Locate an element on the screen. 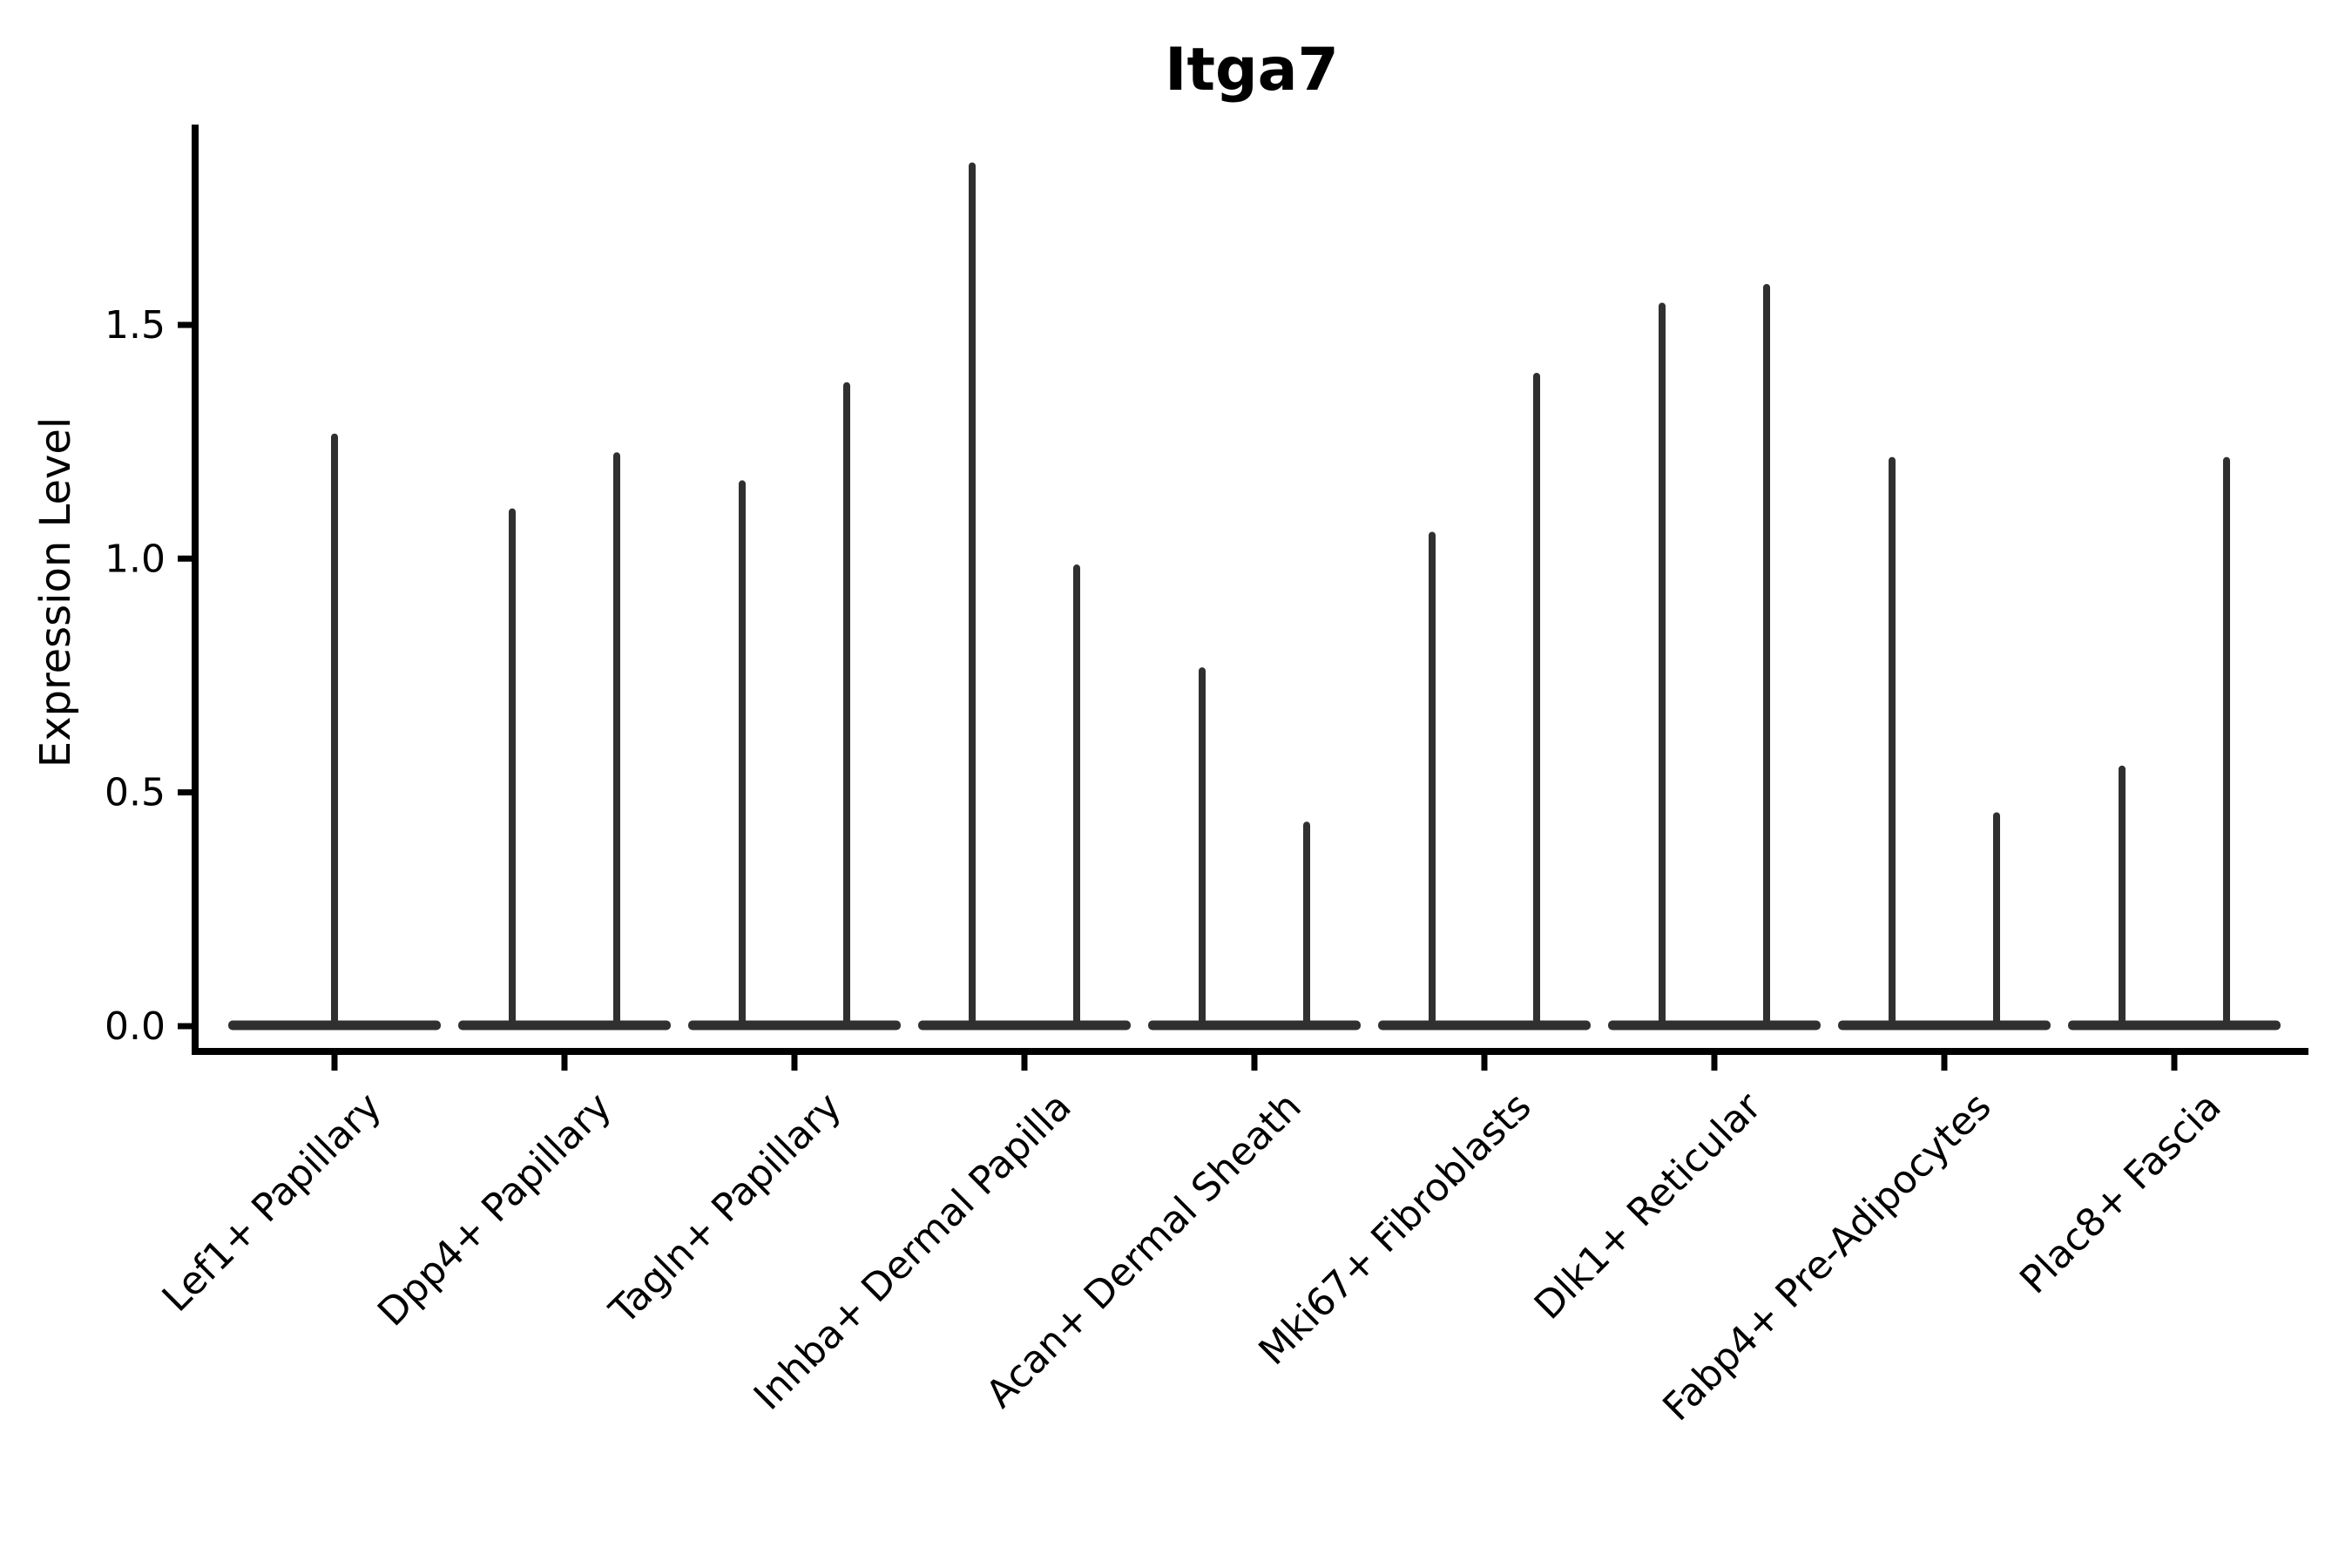 The image size is (2352, 1568). x-tick-label: Plac8+ Fascia is located at coordinates (2121, 1194).